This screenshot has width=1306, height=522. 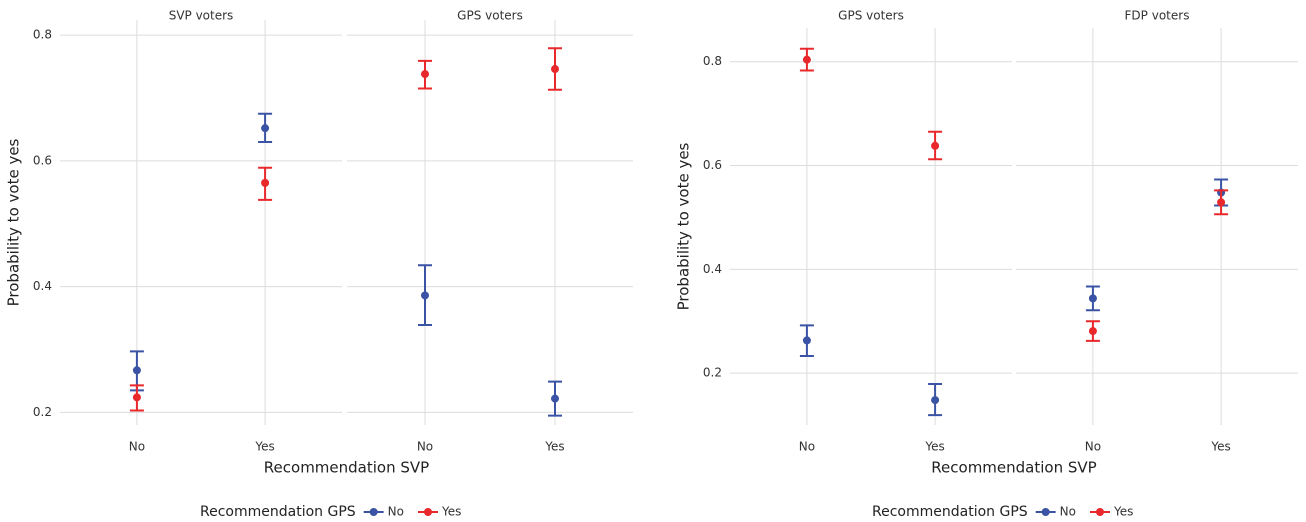 I want to click on facet-title: SVP voters, so click(x=201, y=16).